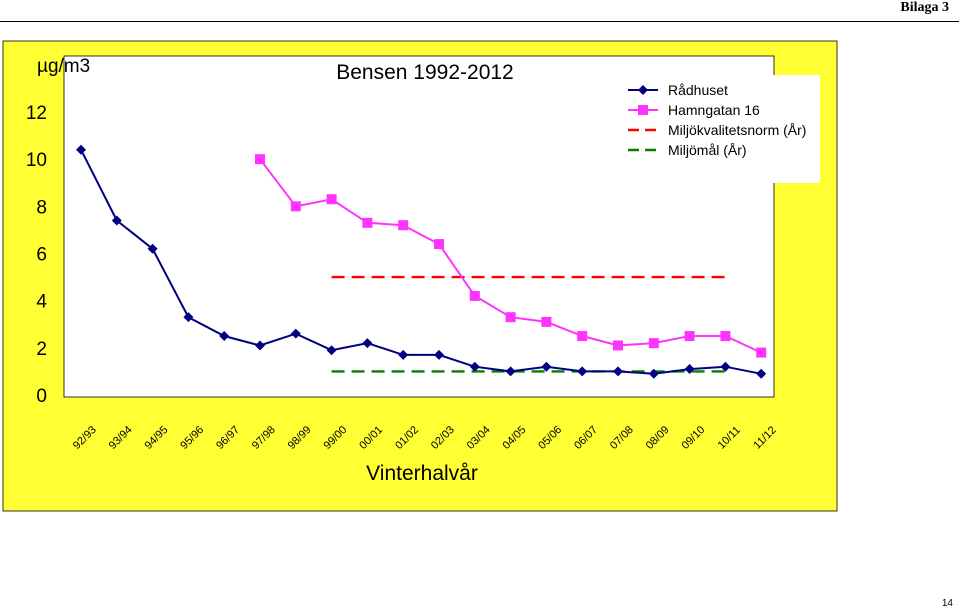 The width and height of the screenshot is (959, 611). What do you see at coordinates (425, 72) in the screenshot?
I see `chart-title: Bensen 1992-2012` at bounding box center [425, 72].